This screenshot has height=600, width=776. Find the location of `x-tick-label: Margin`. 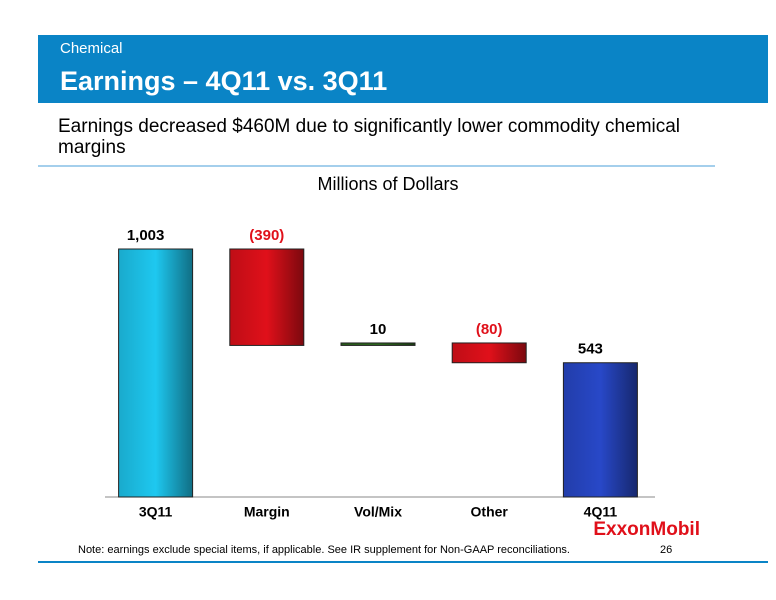

x-tick-label: Margin is located at coordinates (267, 512).